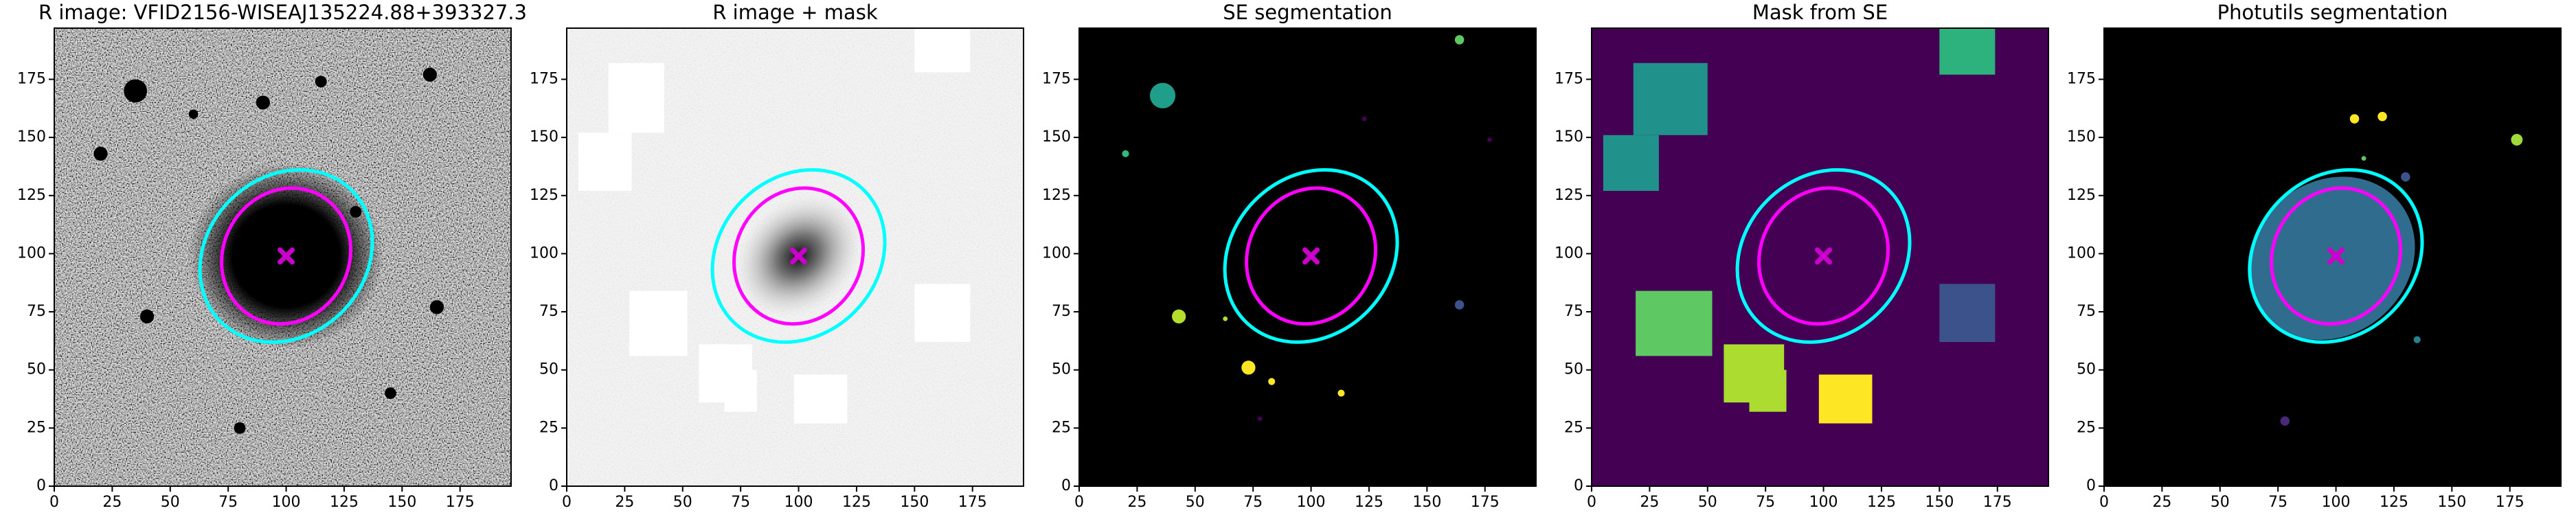  Describe the element at coordinates (795, 12) in the screenshot. I see `panel-title: R image + mask` at that location.